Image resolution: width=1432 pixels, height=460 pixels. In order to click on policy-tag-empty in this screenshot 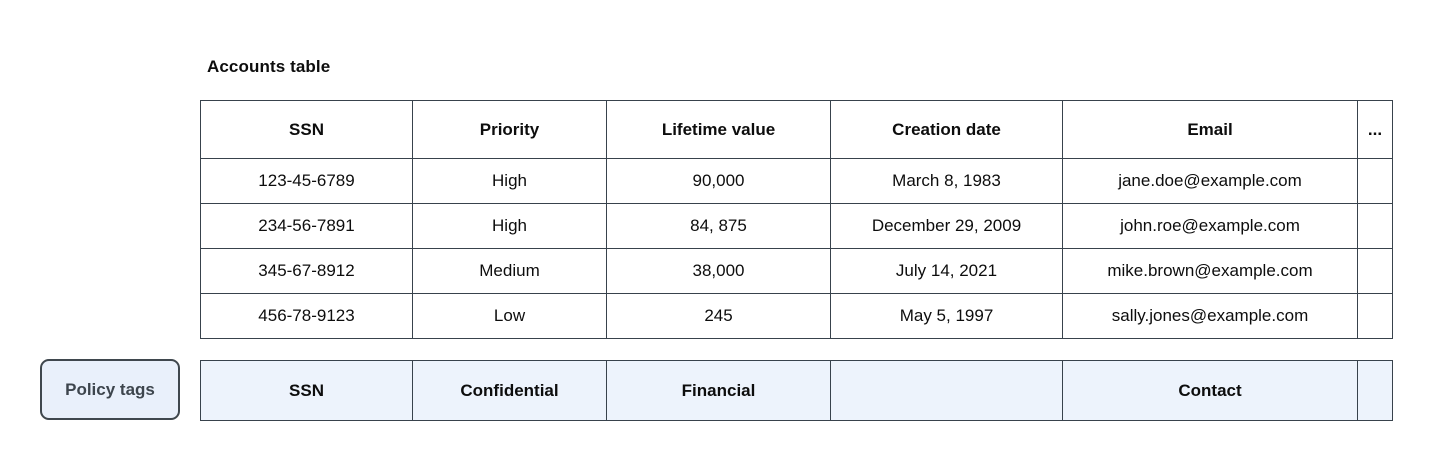, I will do `click(946, 390)`.